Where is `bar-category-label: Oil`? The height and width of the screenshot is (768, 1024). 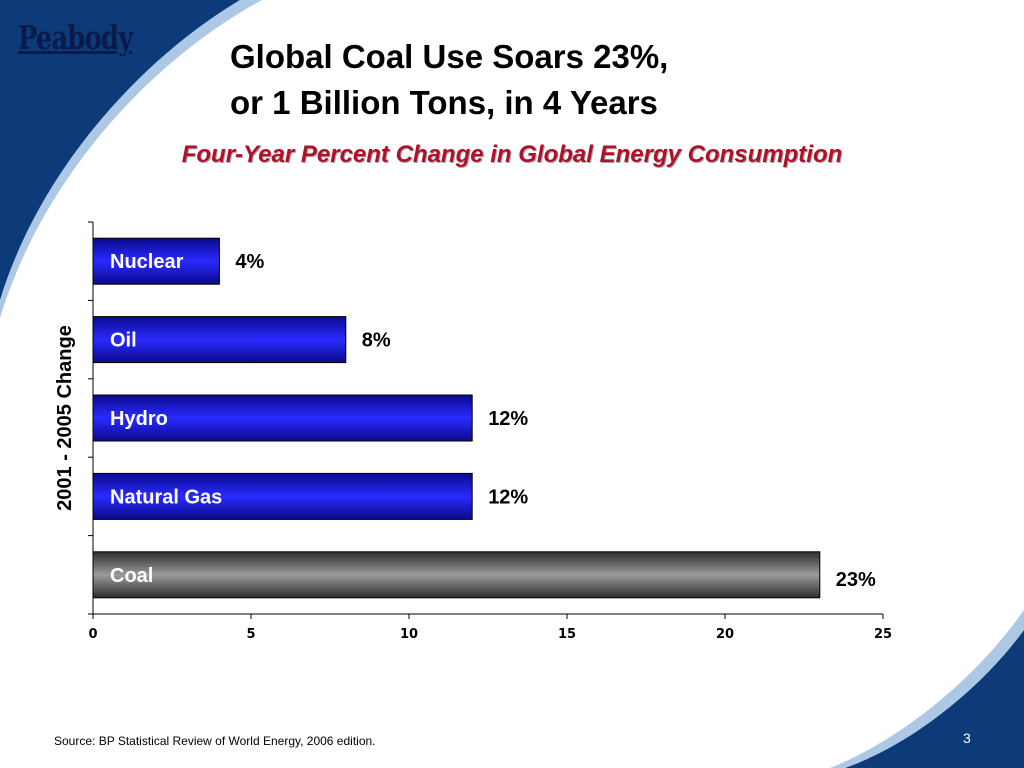 bar-category-label: Oil is located at coordinates (123, 341).